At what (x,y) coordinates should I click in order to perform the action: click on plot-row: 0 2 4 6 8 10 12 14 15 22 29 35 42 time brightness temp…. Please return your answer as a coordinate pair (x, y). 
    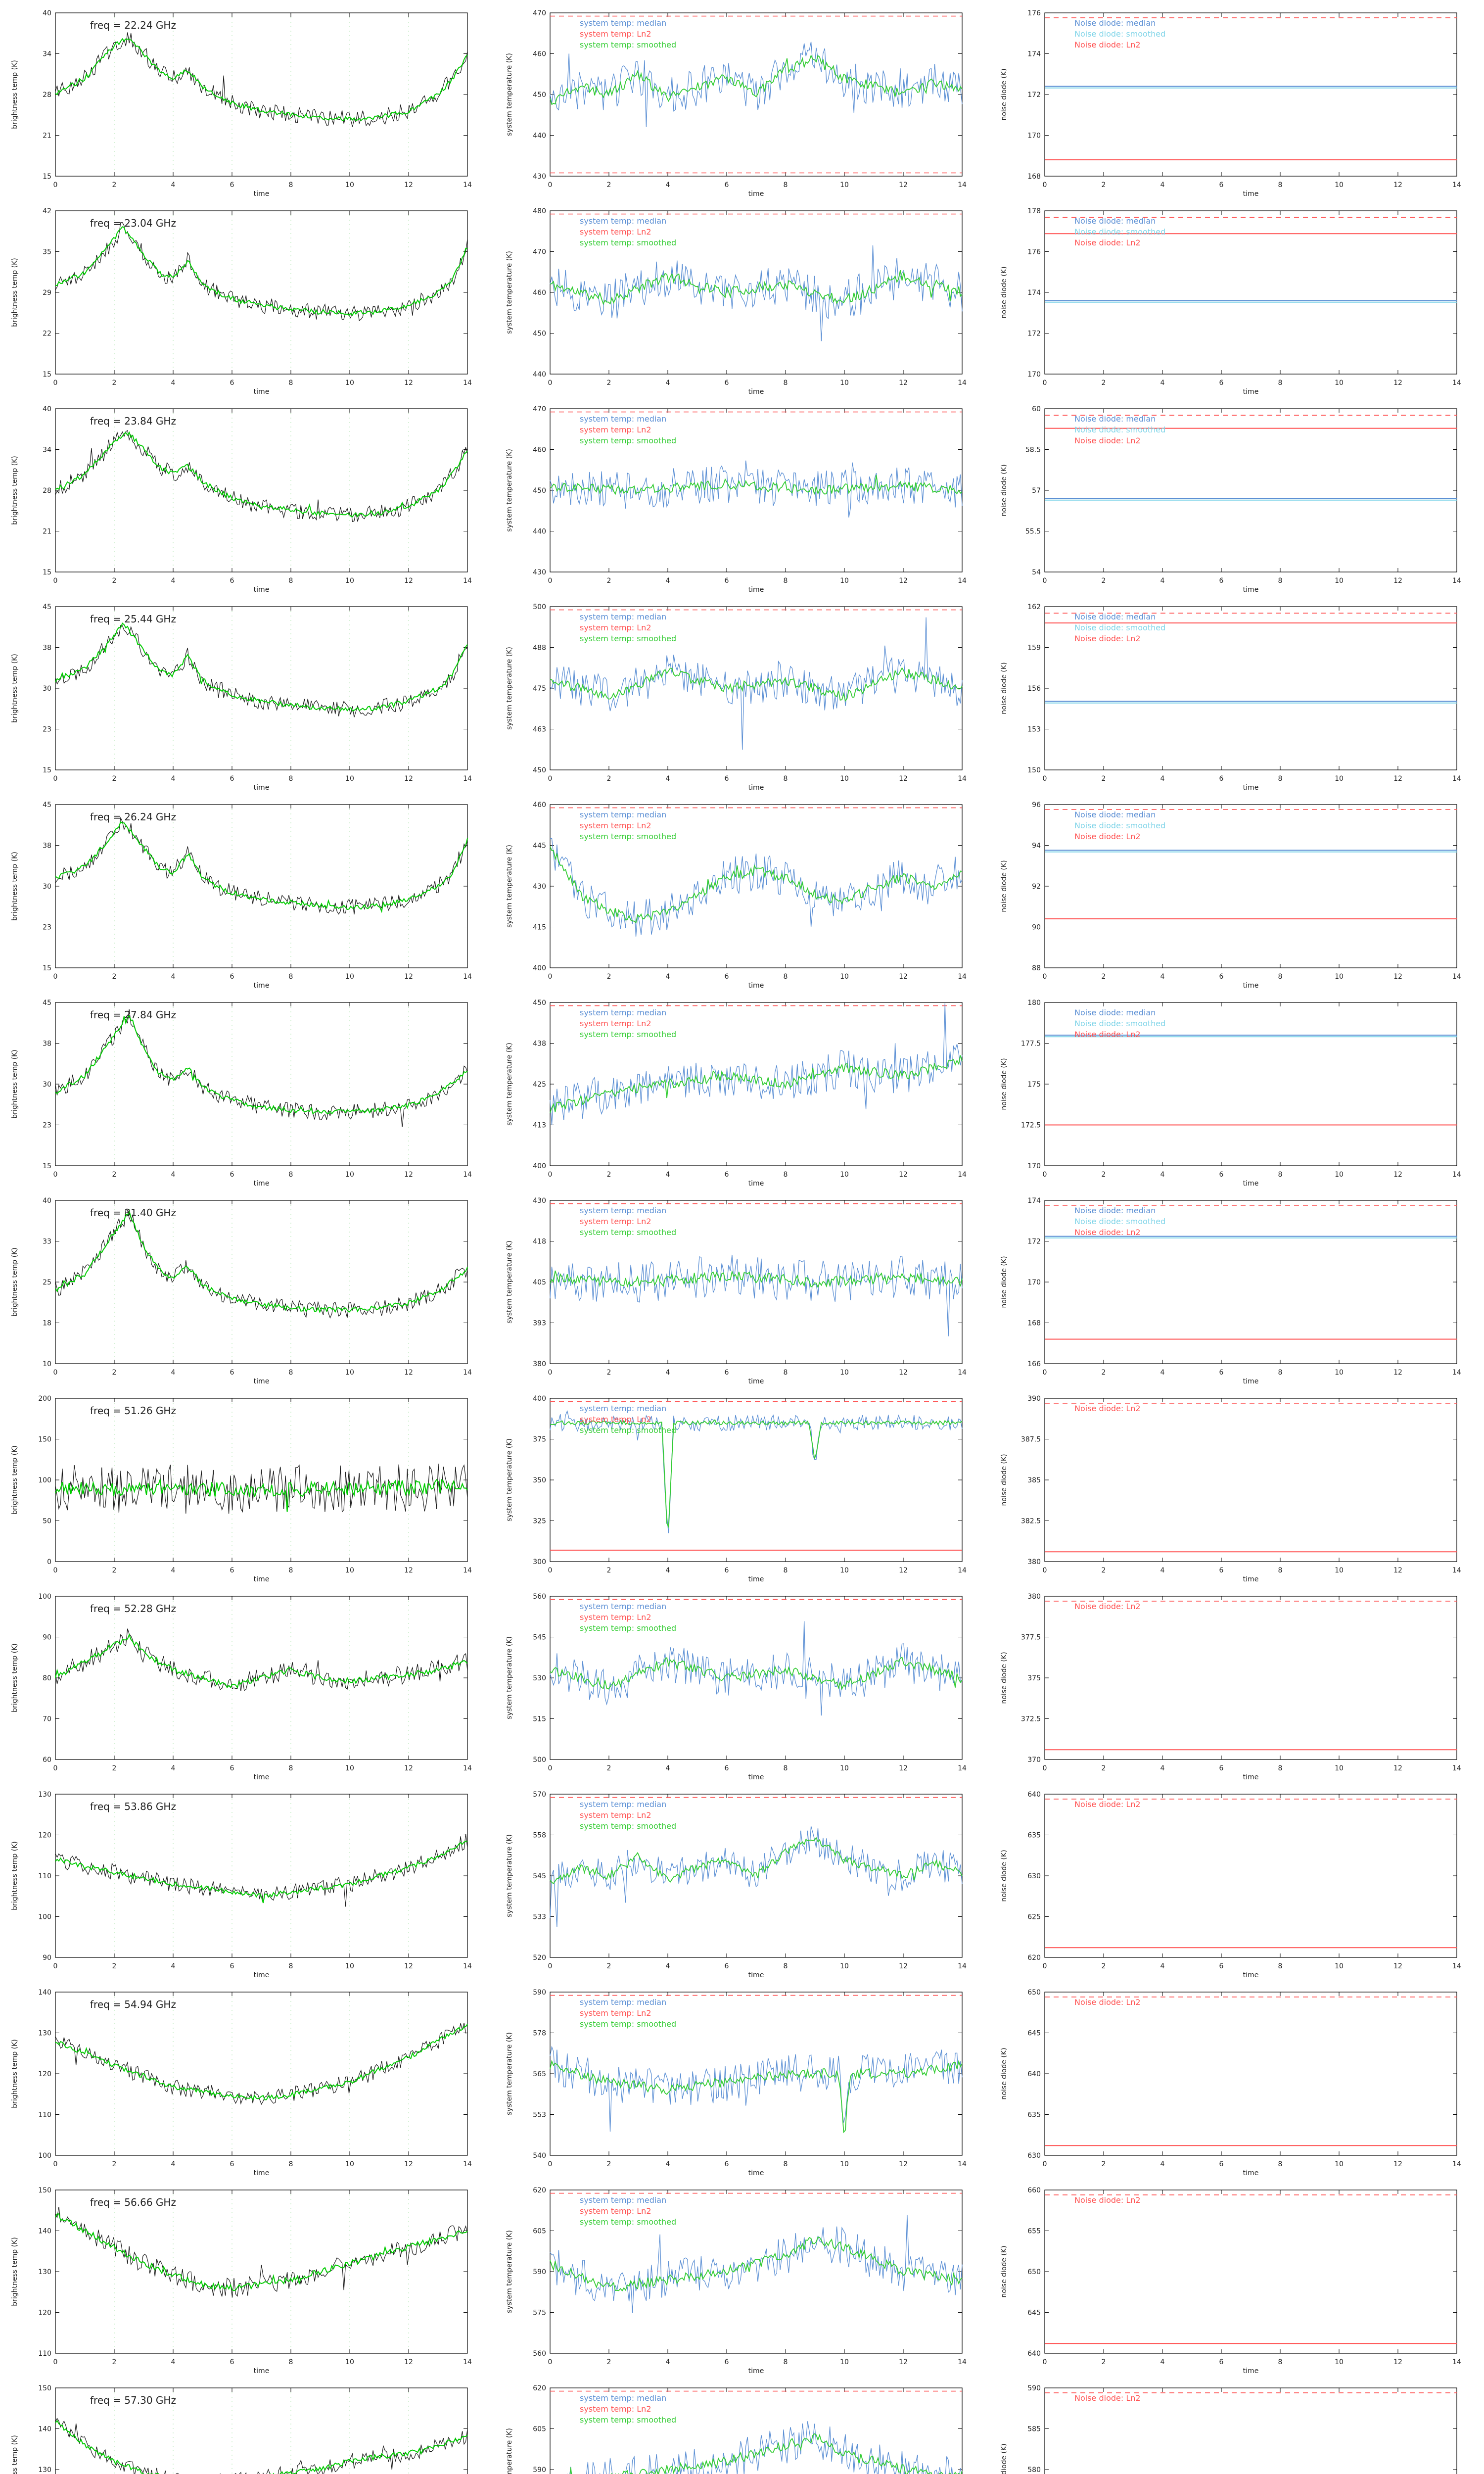
    Looking at the image, I should click on (742, 297).